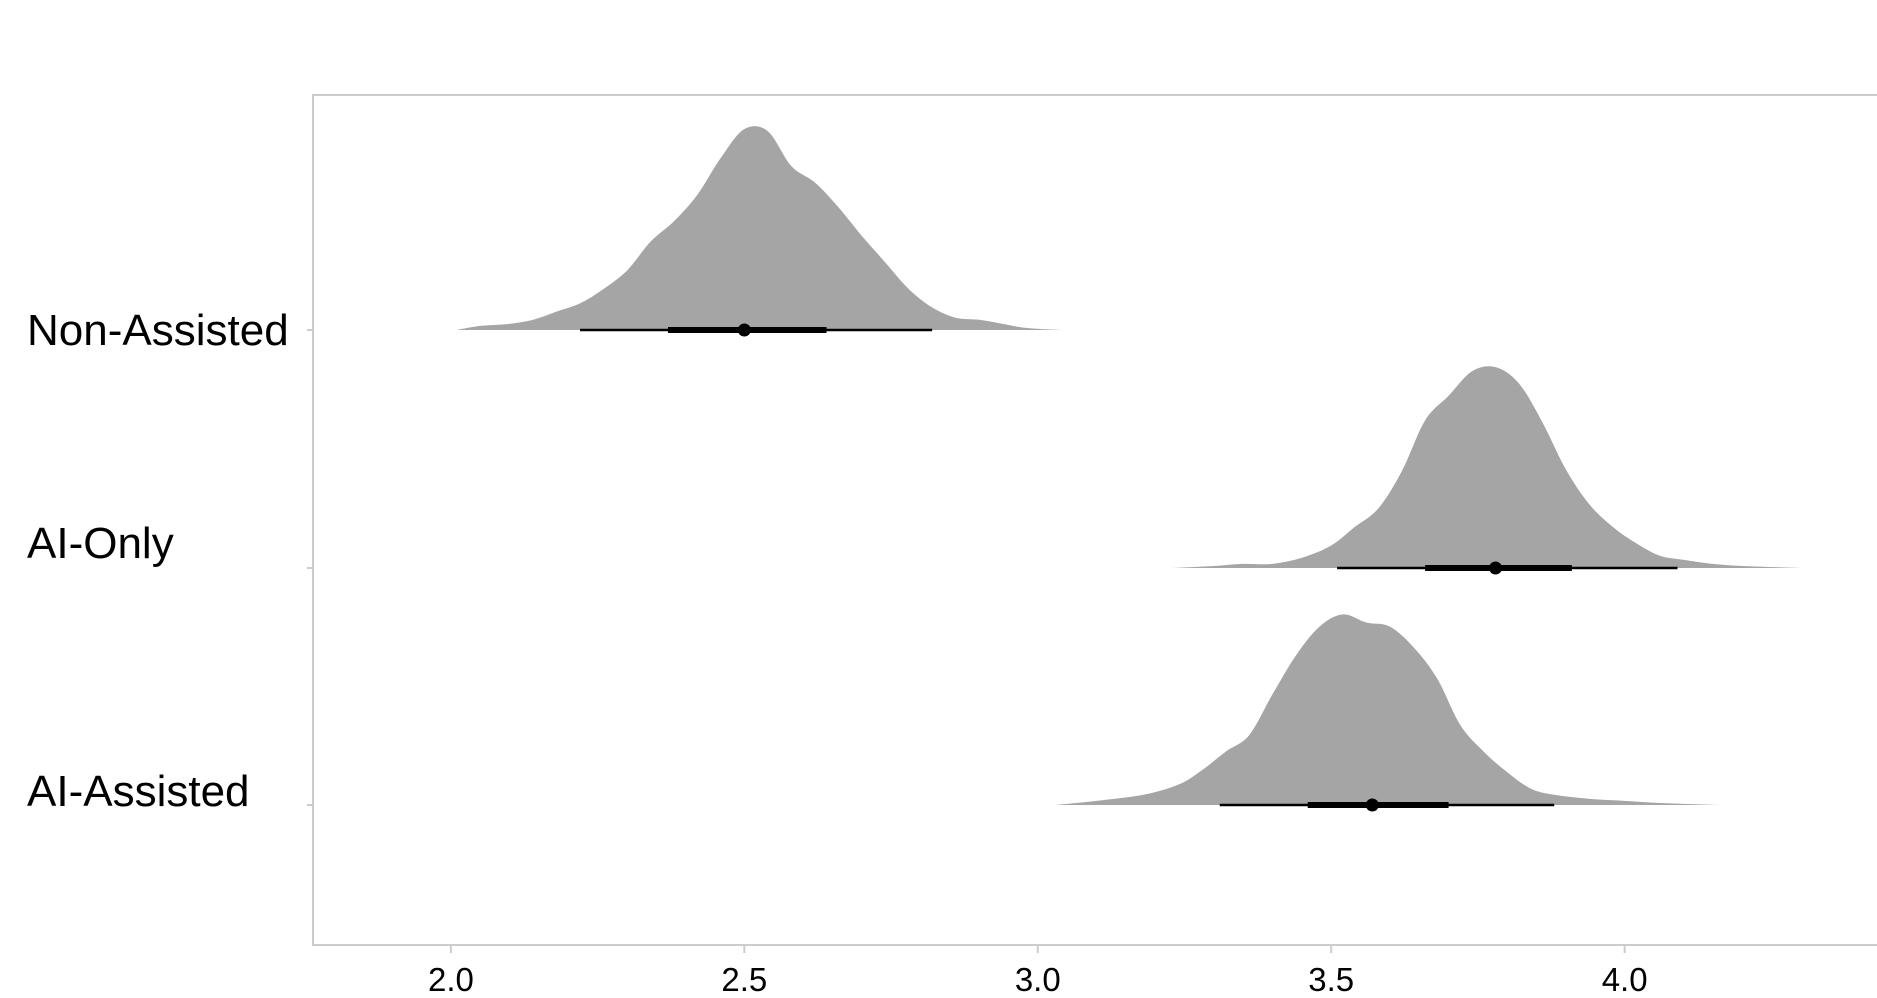  What do you see at coordinates (100, 543) in the screenshot?
I see `category-label: AI-Only` at bounding box center [100, 543].